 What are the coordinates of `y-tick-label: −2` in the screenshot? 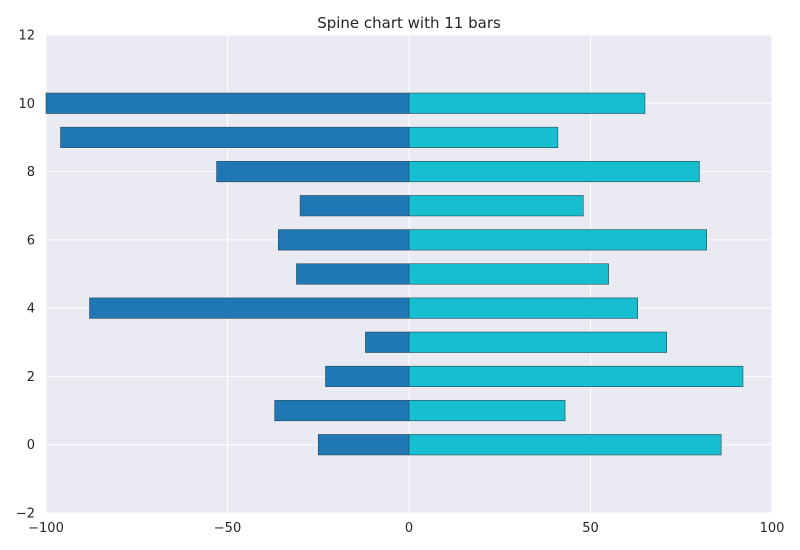 It's located at (25, 514).